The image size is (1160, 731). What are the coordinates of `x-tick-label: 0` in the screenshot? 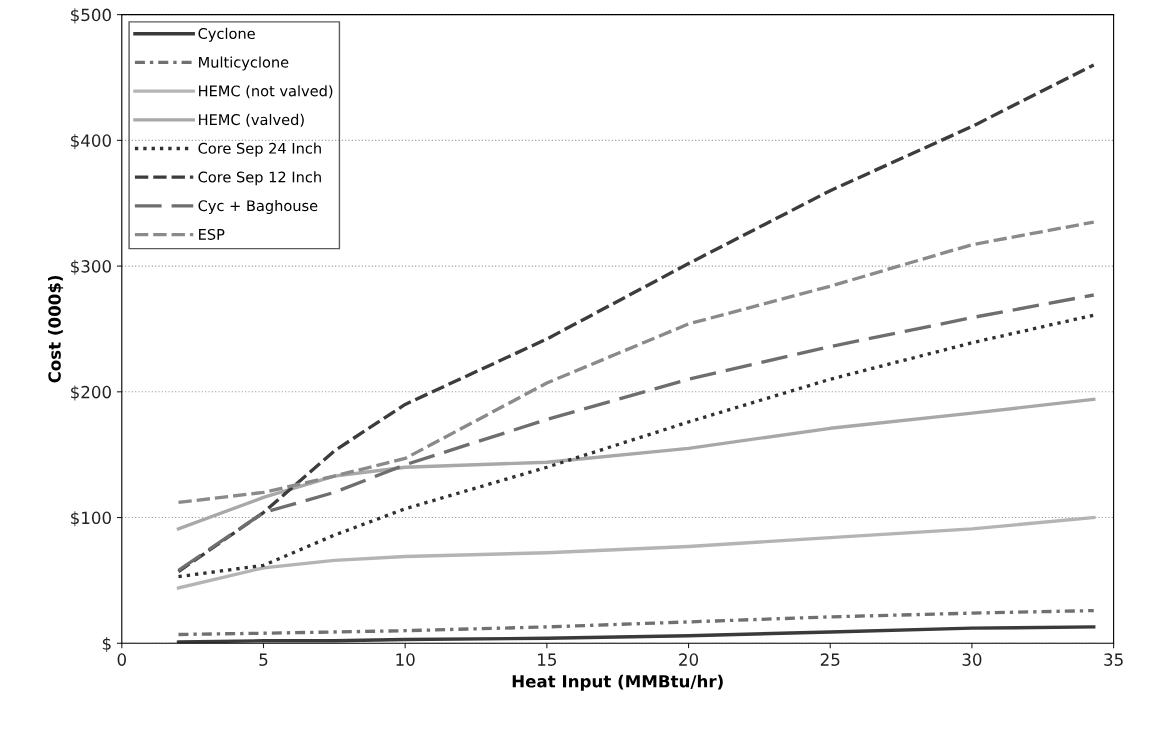 It's located at (121, 659).